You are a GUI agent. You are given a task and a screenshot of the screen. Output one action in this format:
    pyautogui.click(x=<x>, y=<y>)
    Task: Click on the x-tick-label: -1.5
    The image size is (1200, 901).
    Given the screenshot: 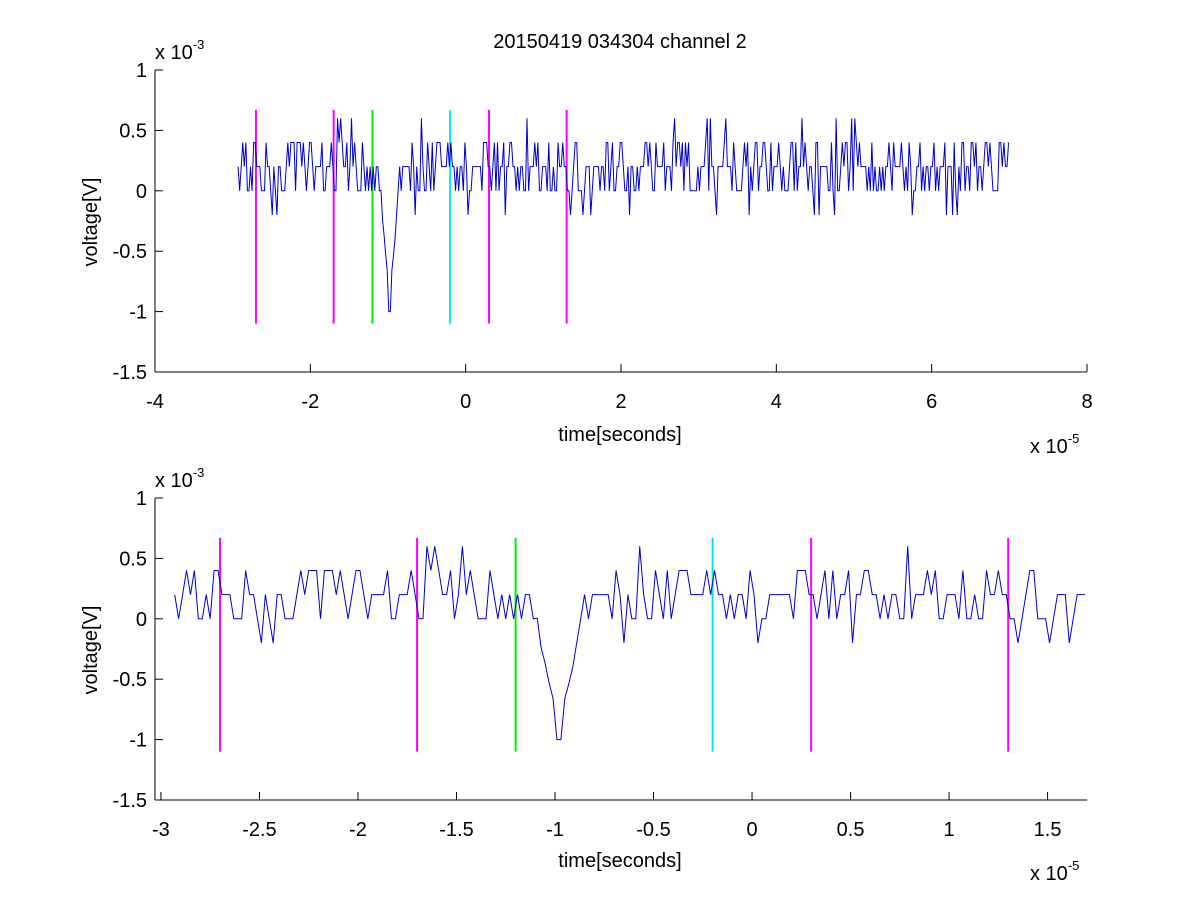 What is the action you would take?
    pyautogui.click(x=456, y=830)
    